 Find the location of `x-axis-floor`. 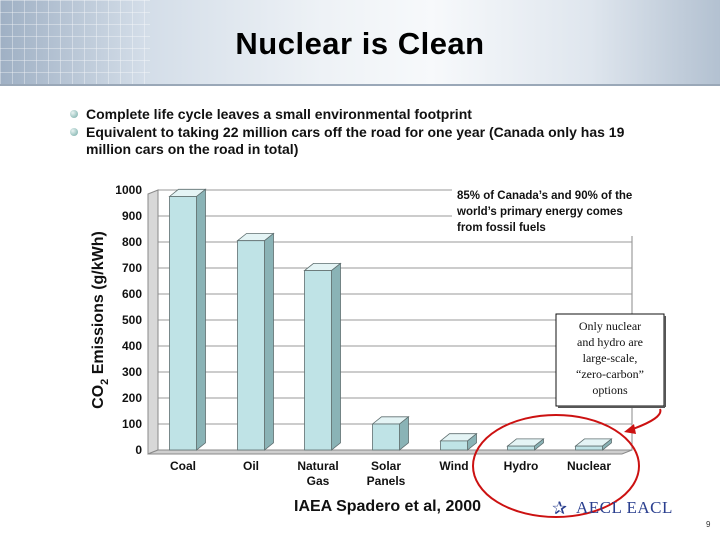

x-axis-floor is located at coordinates (390, 452).